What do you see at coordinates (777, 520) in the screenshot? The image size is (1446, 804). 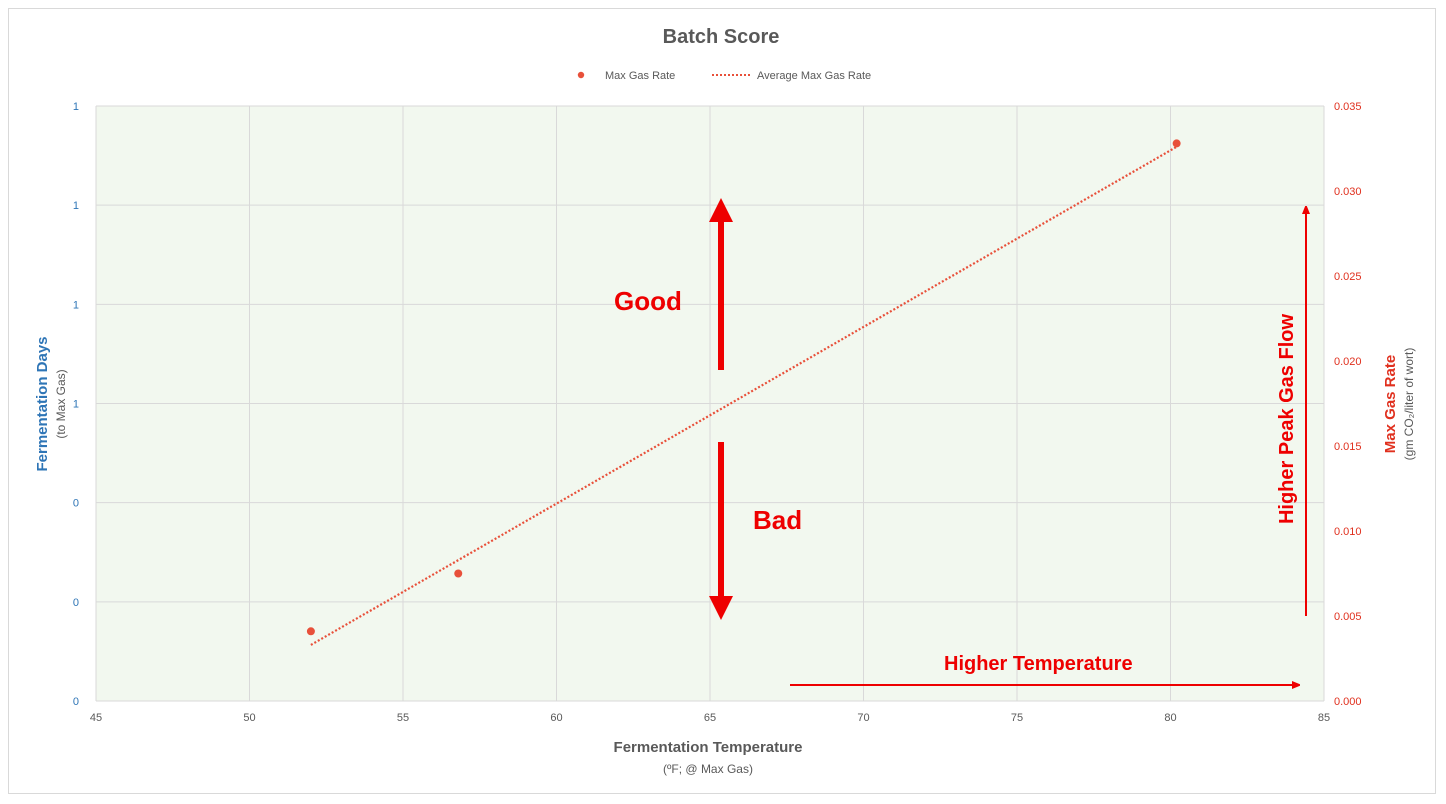 I see `bad-label: Bad` at bounding box center [777, 520].